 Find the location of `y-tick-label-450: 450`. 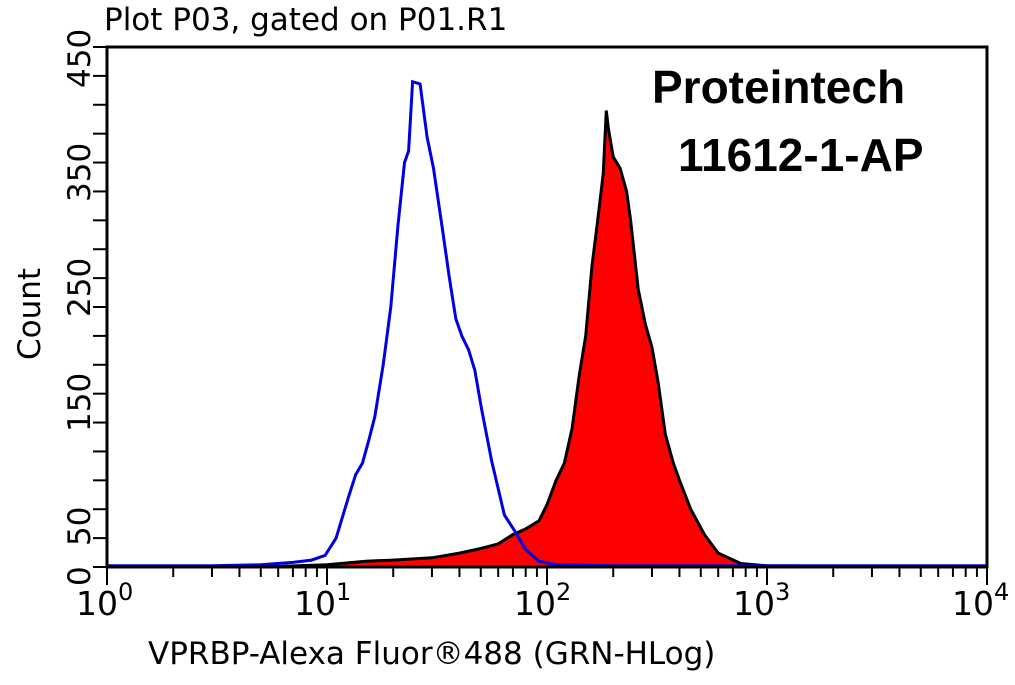

y-tick-label-450: 450 is located at coordinates (80, 58).